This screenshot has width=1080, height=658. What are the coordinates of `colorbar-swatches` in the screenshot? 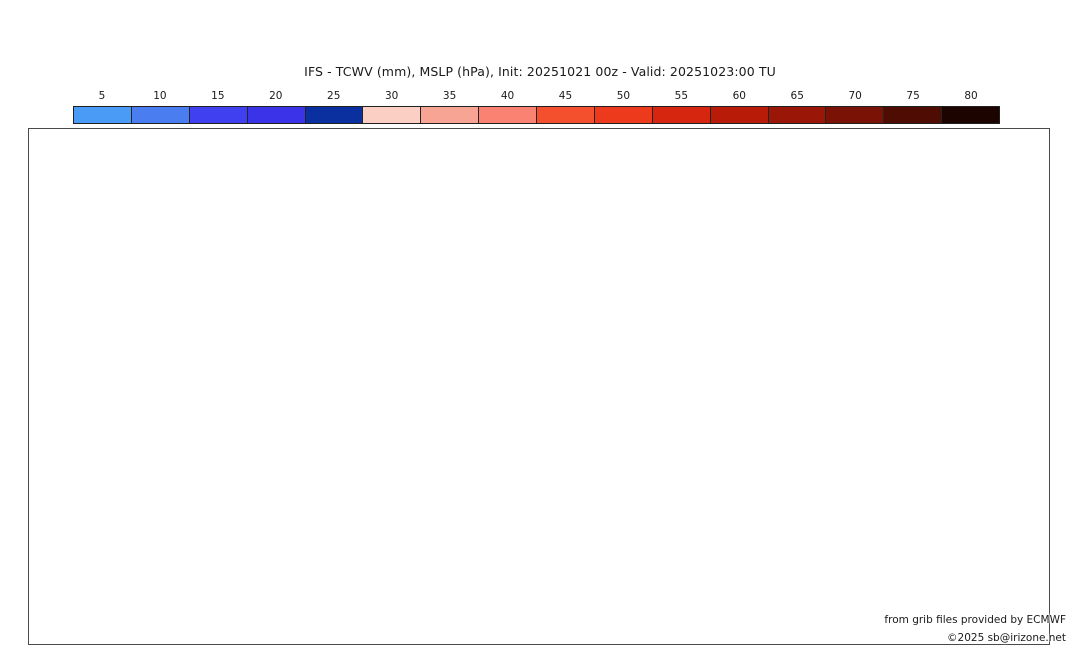 It's located at (536, 115).